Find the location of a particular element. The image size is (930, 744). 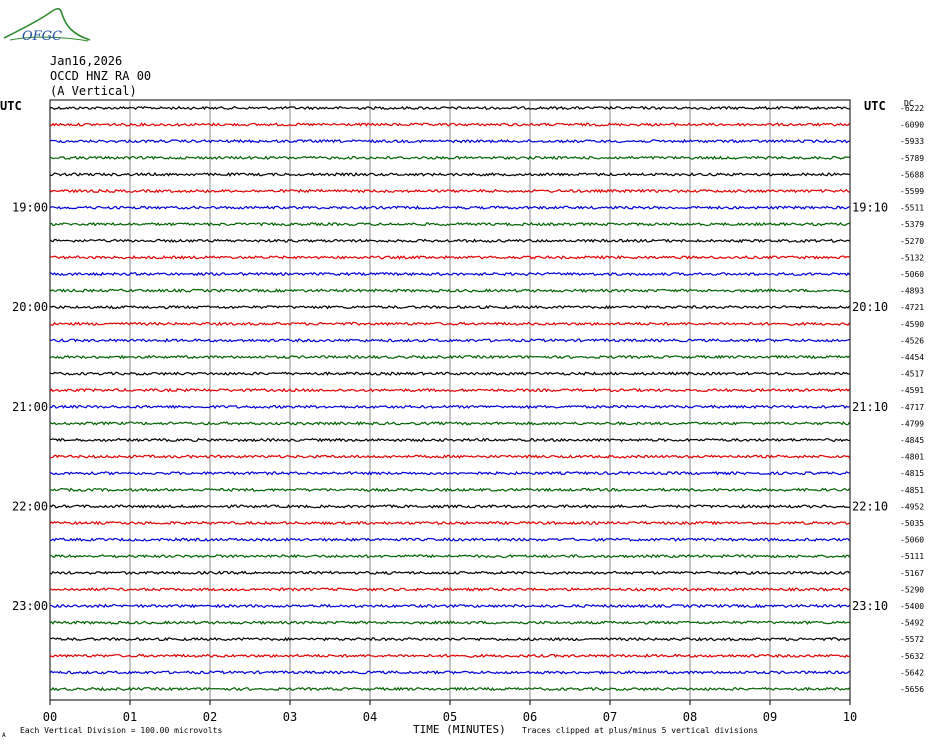

dc-offset-value: -5270 is located at coordinates (912, 241).